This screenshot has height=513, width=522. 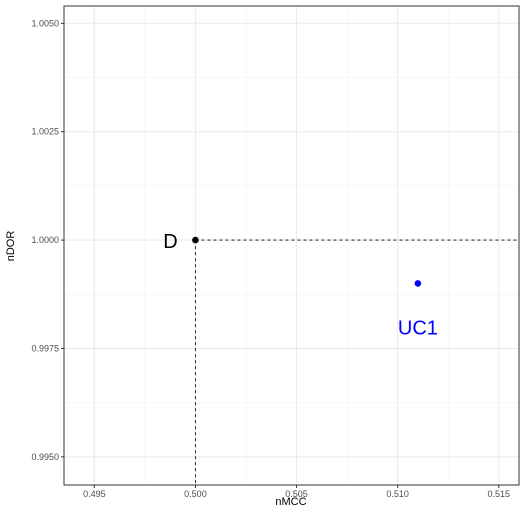 What do you see at coordinates (300, 285) in the screenshot?
I see `data-points: D UC1` at bounding box center [300, 285].